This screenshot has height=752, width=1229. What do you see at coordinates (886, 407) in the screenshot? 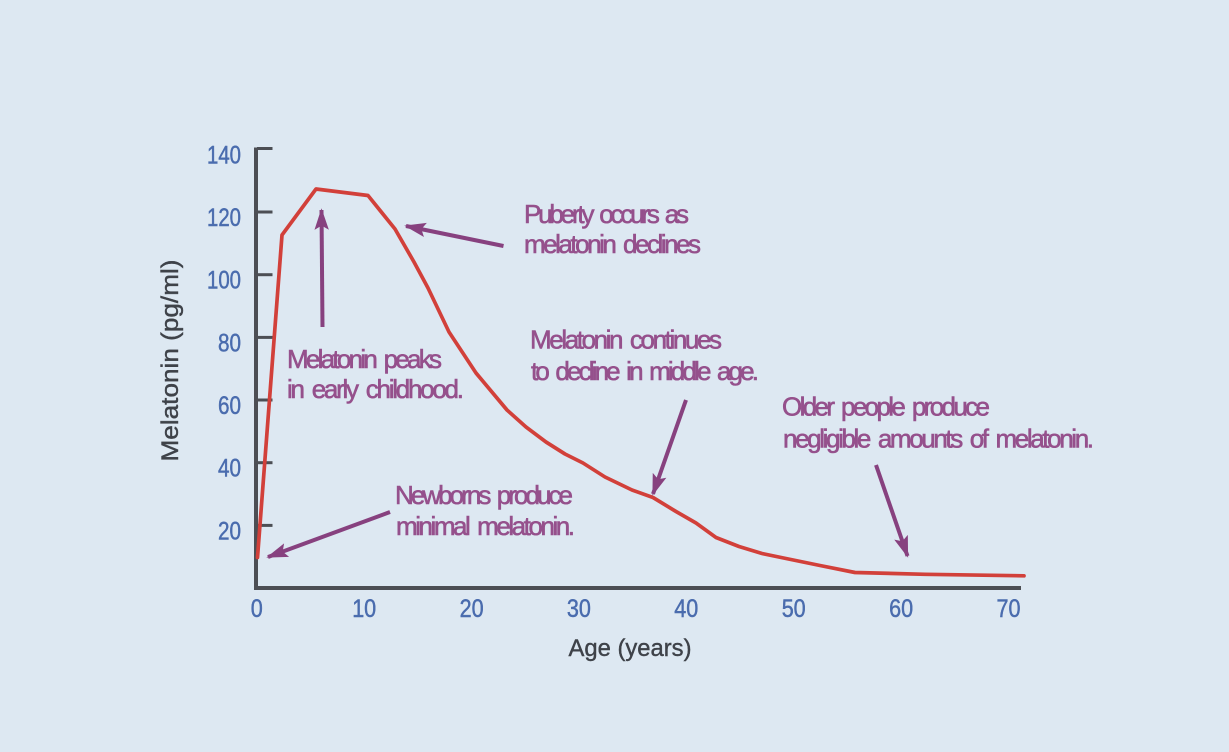
I see `svg-text: Older people produce` at bounding box center [886, 407].